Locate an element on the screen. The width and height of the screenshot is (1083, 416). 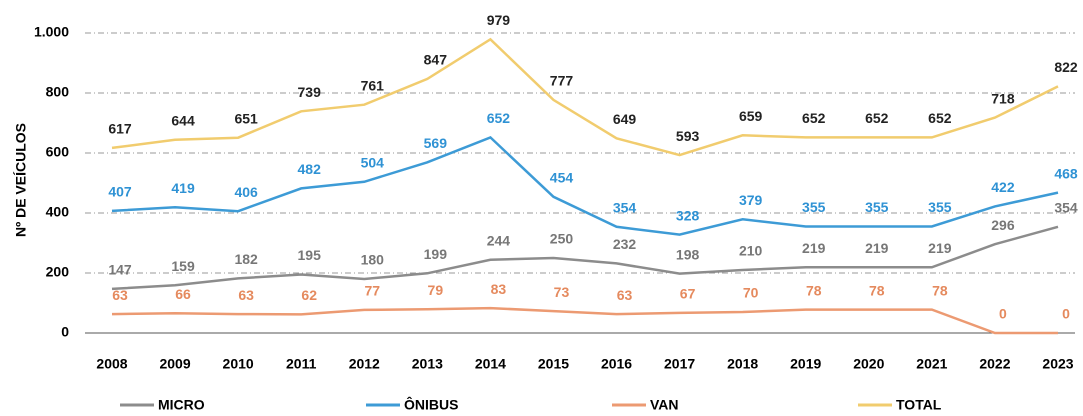
data-label: 210 is located at coordinates (751, 251).